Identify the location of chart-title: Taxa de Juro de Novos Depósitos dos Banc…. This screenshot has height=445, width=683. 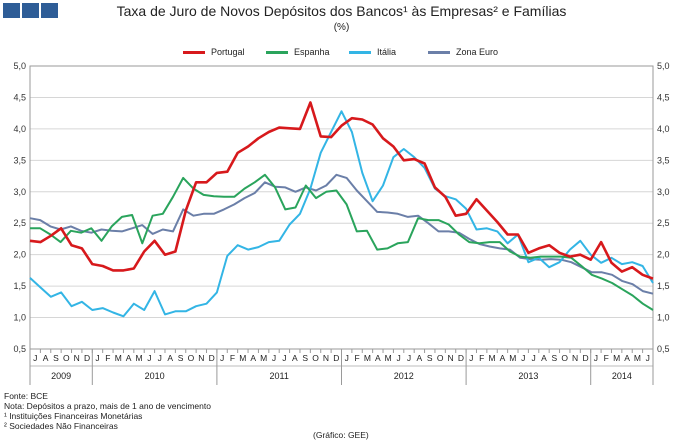
(341, 11).